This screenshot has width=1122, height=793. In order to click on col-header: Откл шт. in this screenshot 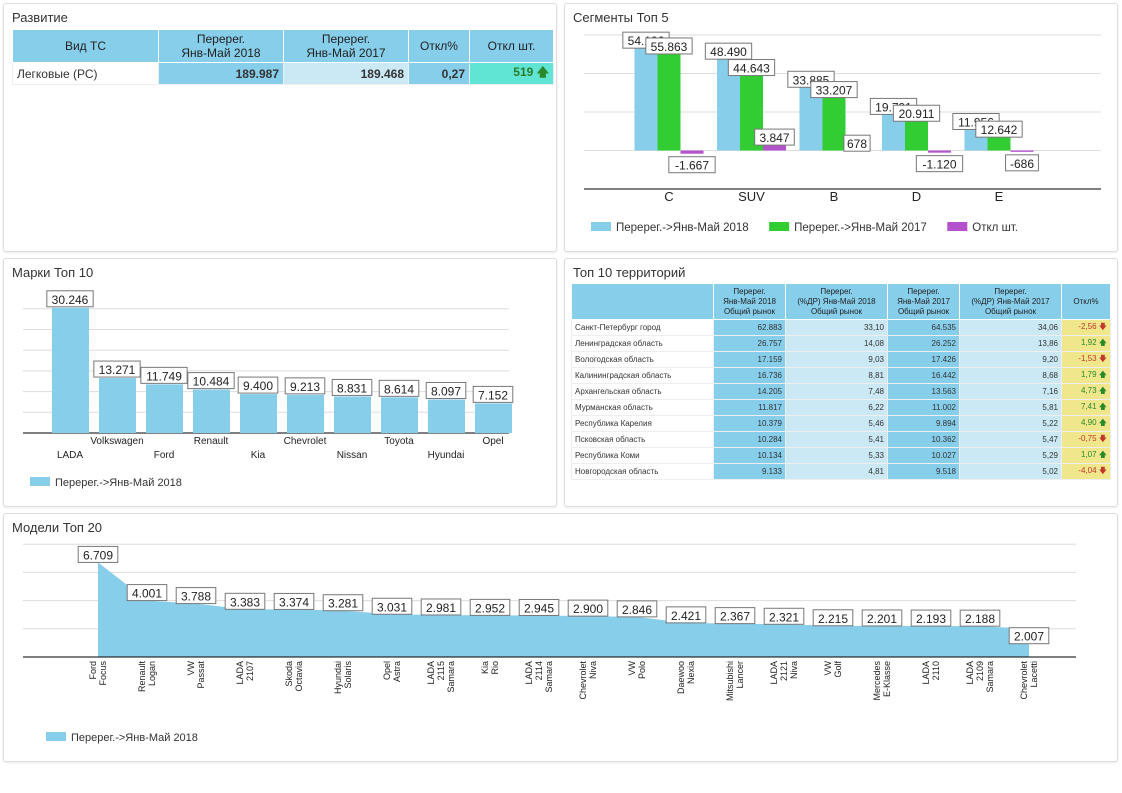, I will do `click(511, 46)`.